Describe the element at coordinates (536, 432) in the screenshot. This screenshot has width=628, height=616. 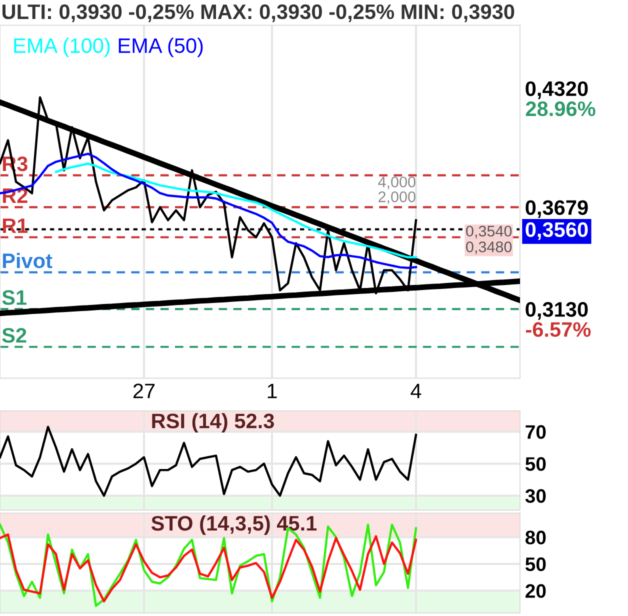
I see `y-tick-label: 70` at that location.